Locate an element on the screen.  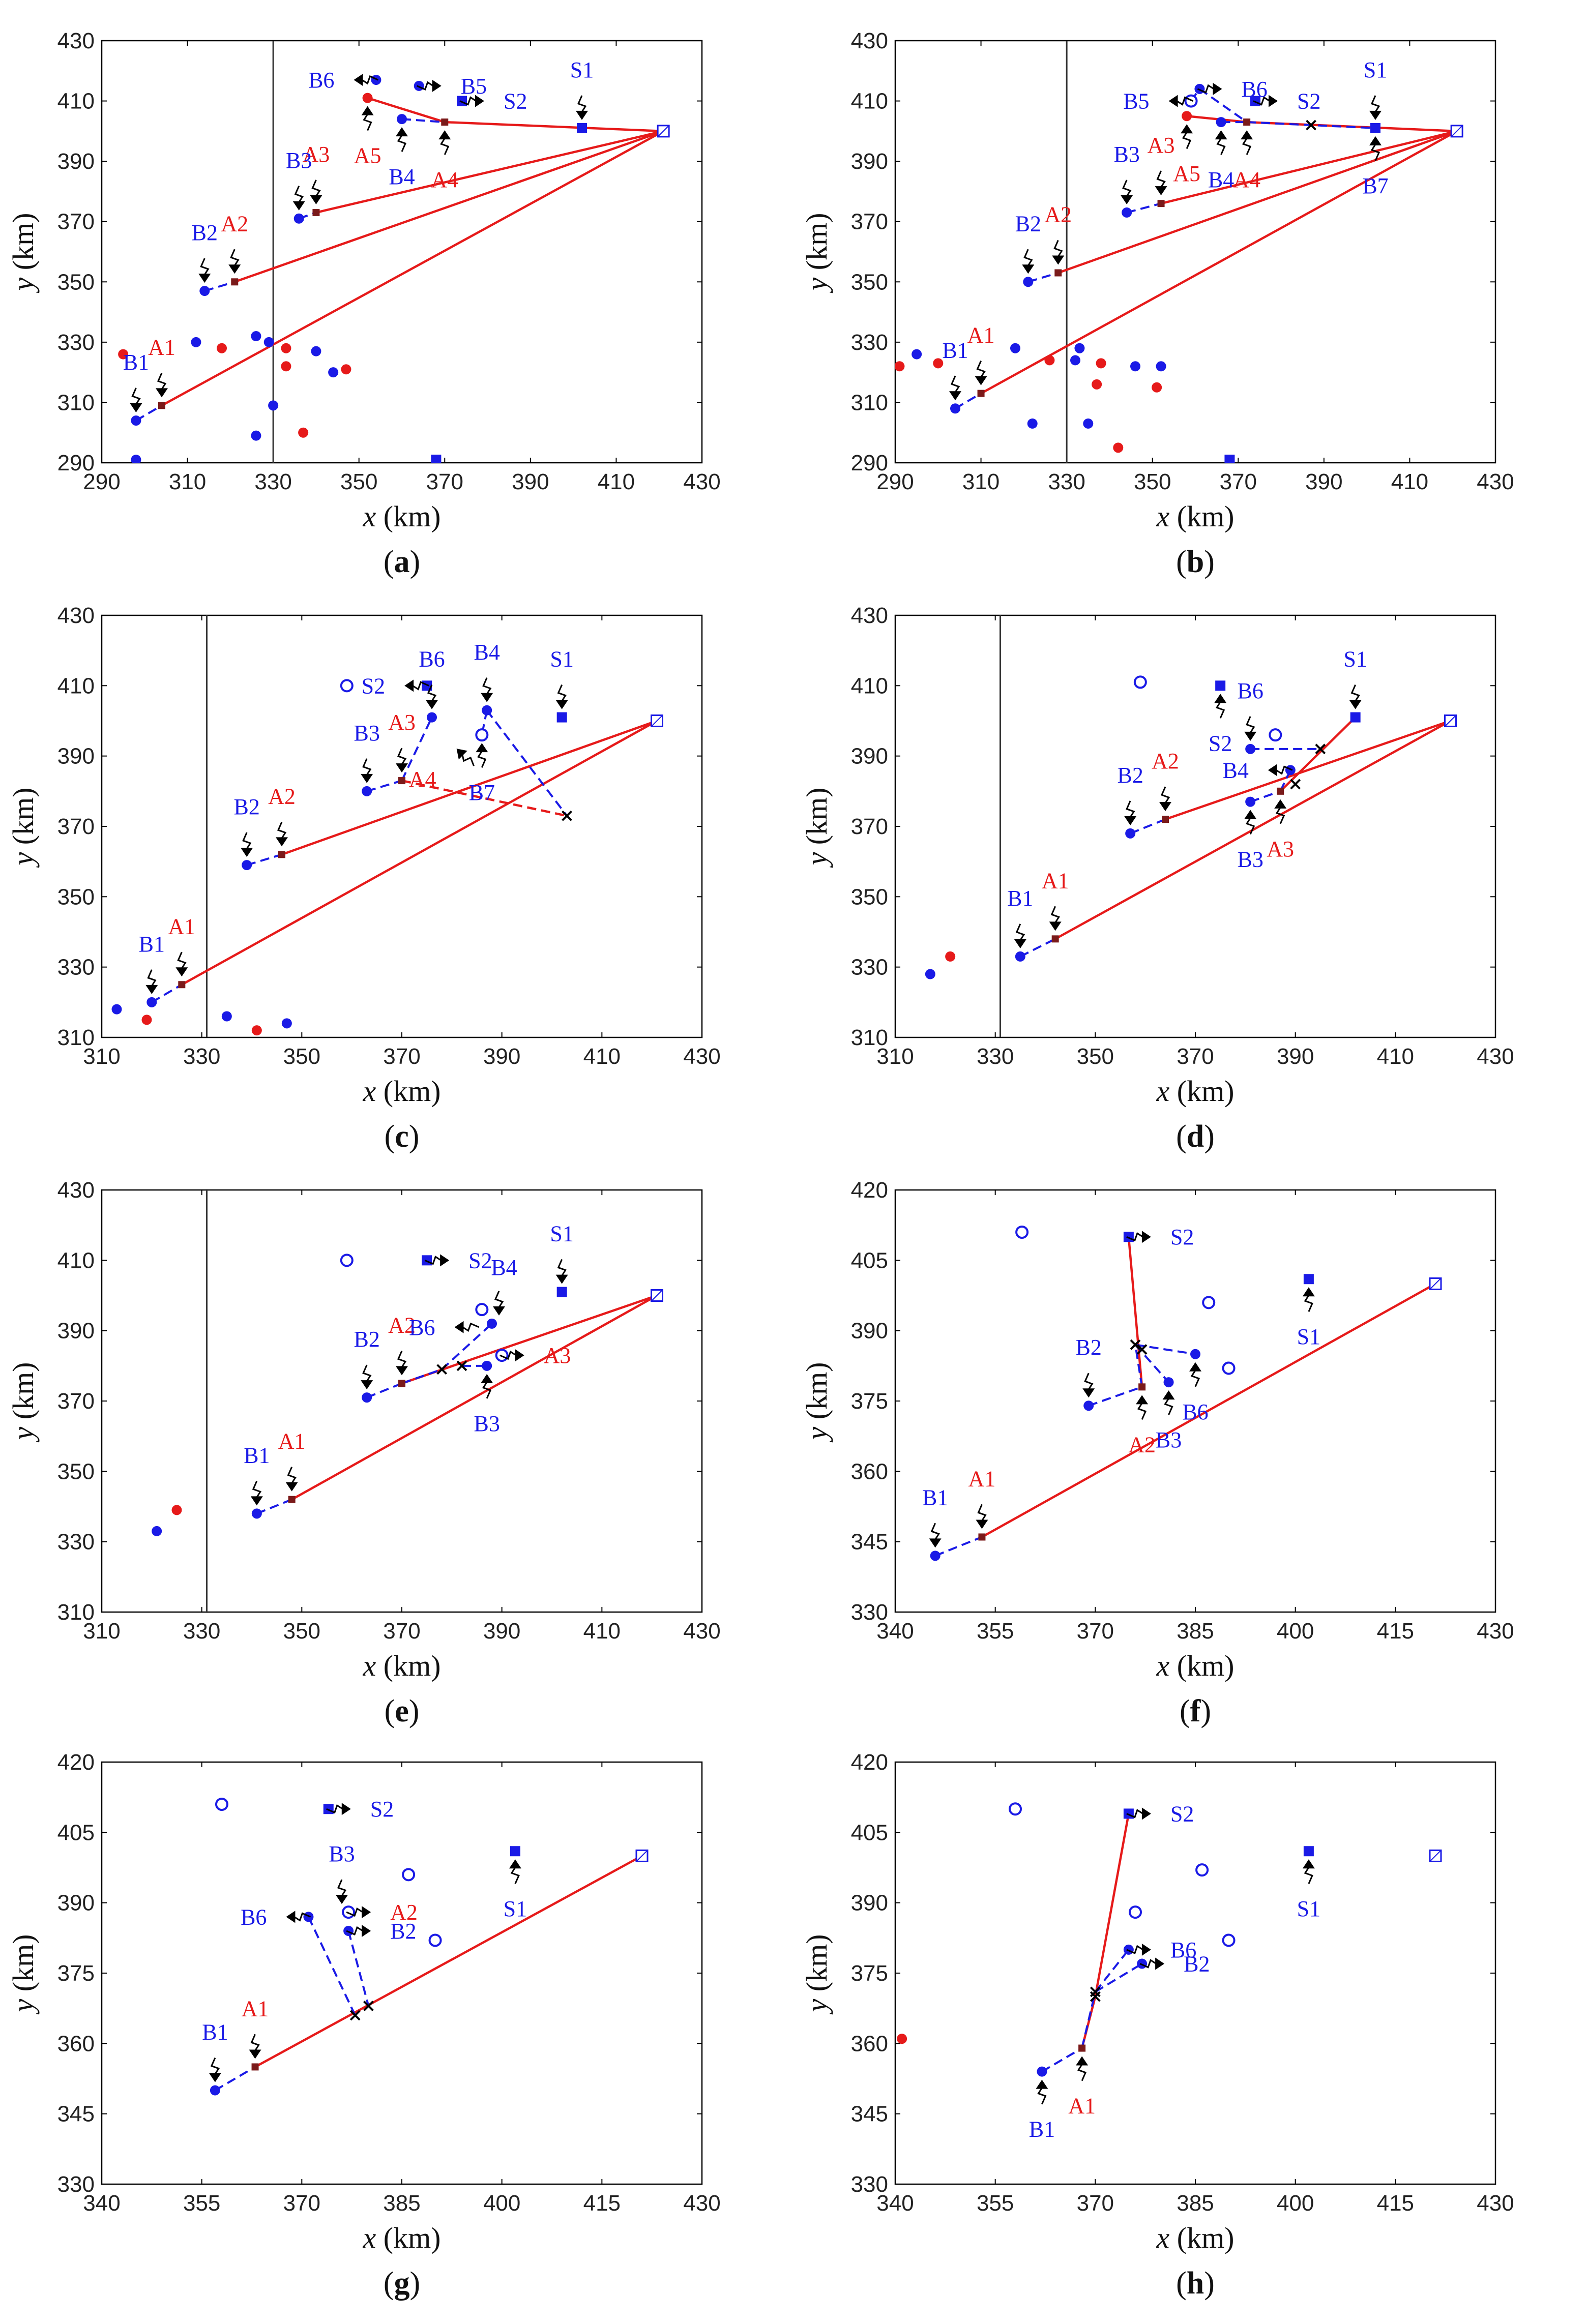
y-tick-label: 405 is located at coordinates (76, 1832).